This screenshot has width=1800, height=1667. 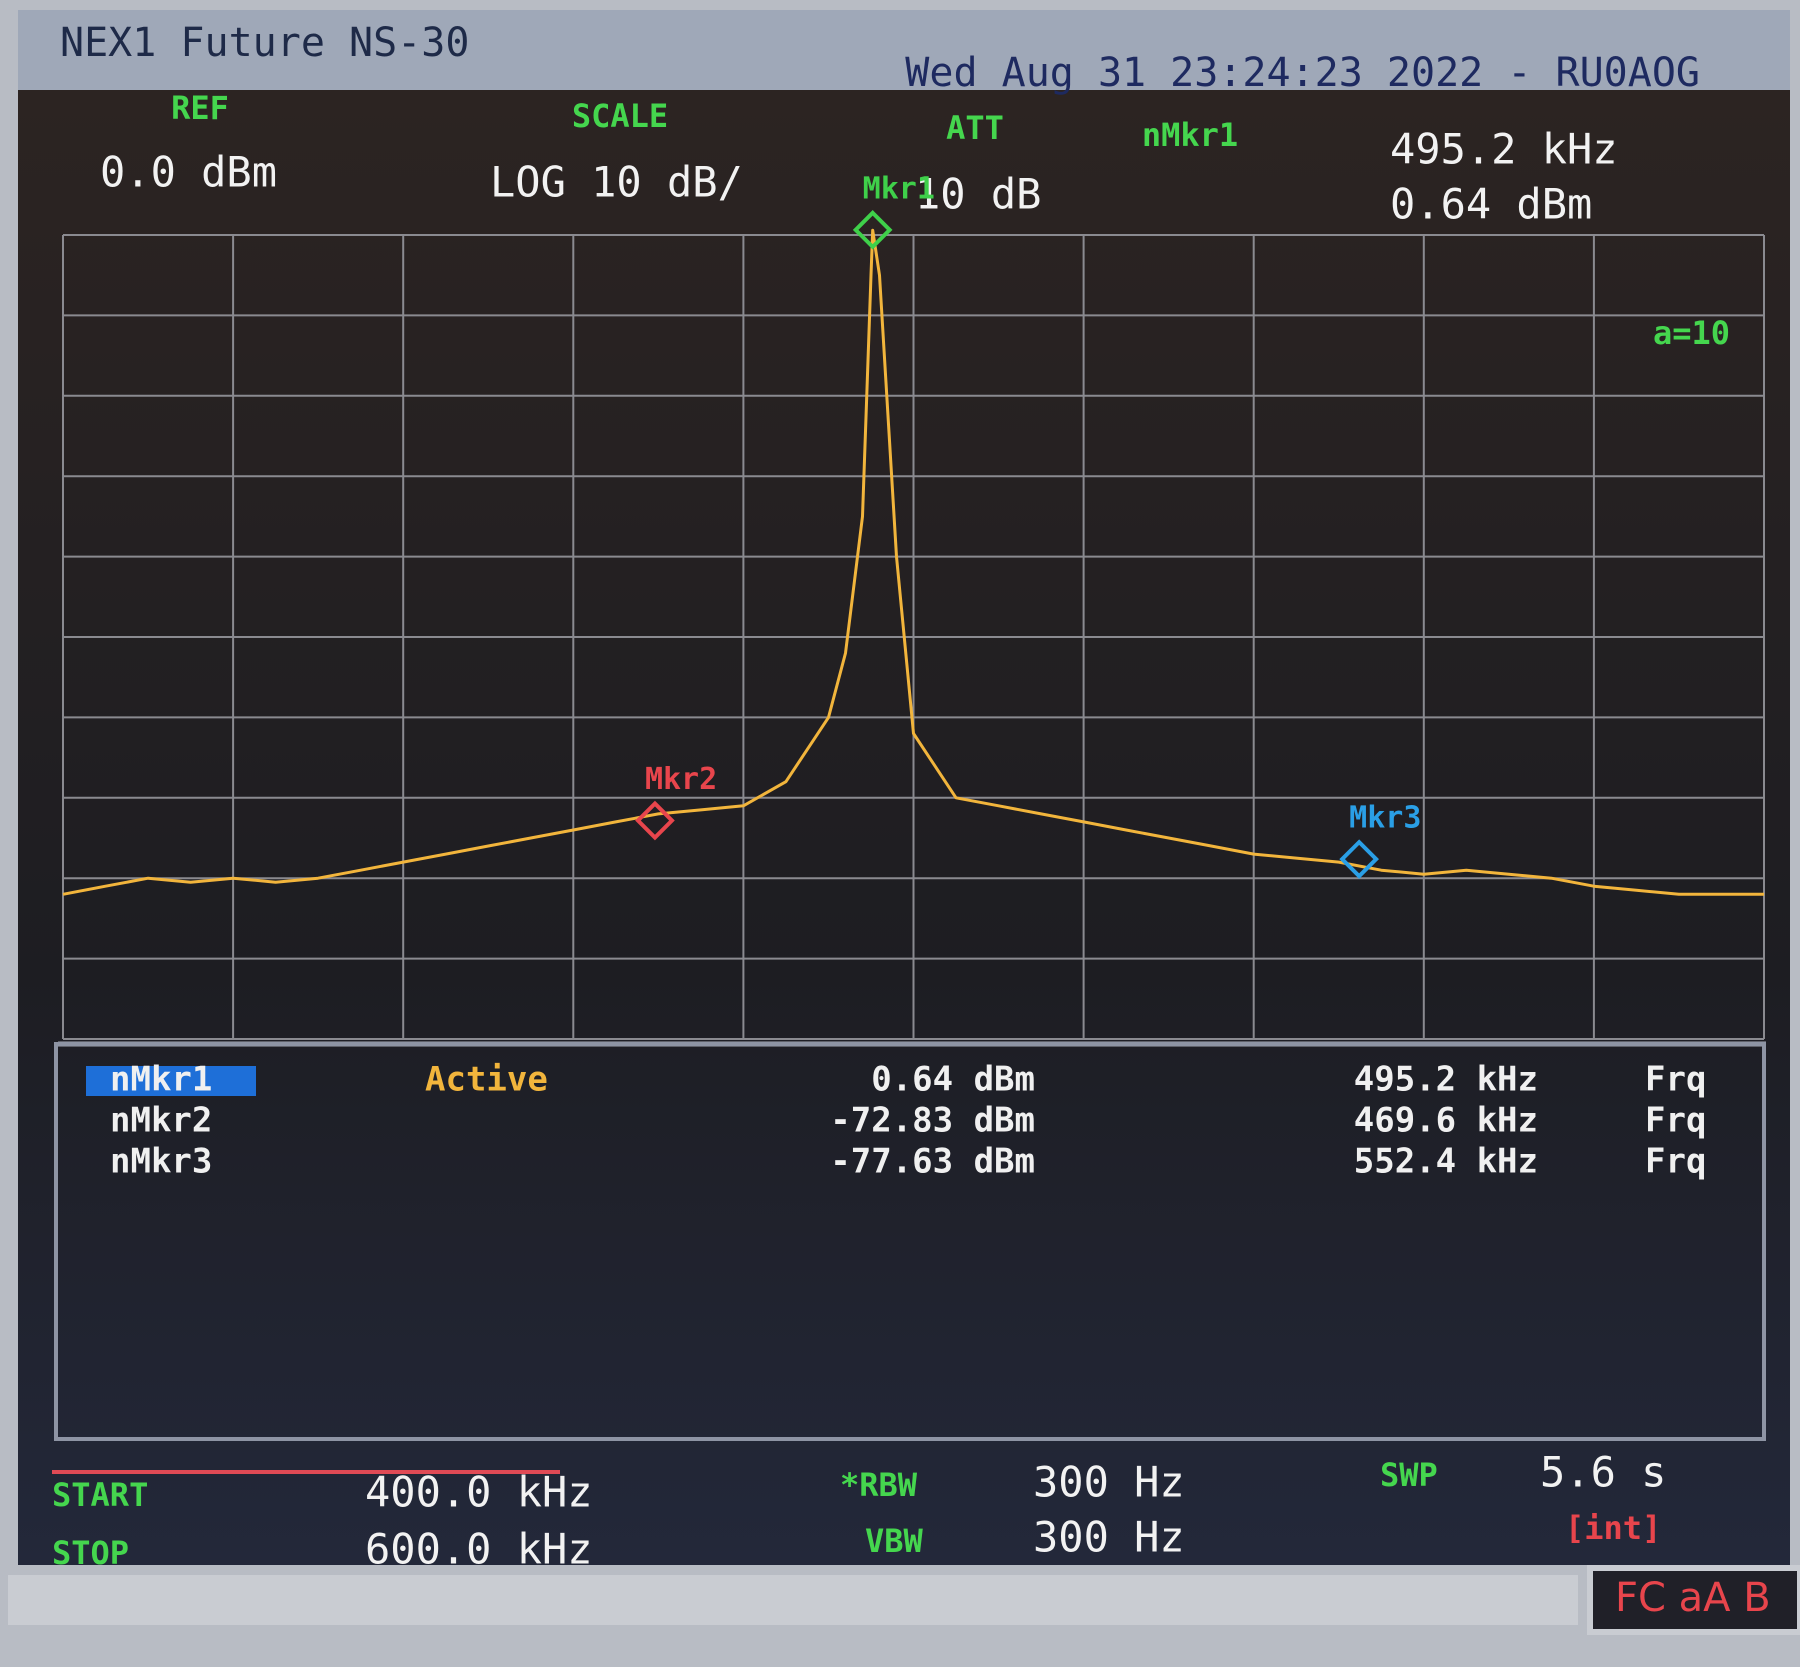 I want to click on title-bar, so click(x=904, y=50).